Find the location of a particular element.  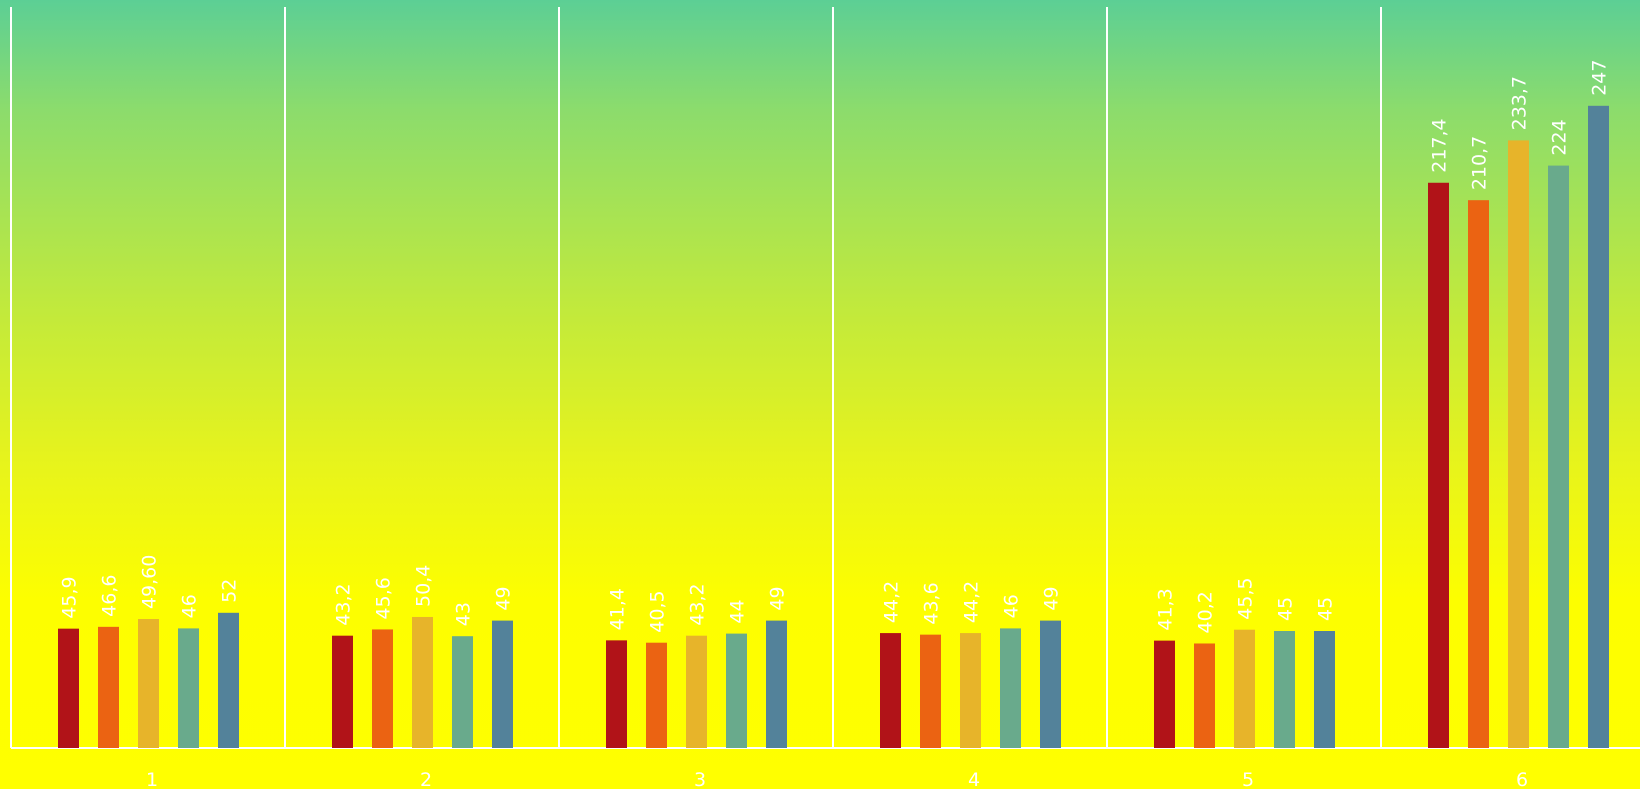

data-label: 45,9 is located at coordinates (70, 597).